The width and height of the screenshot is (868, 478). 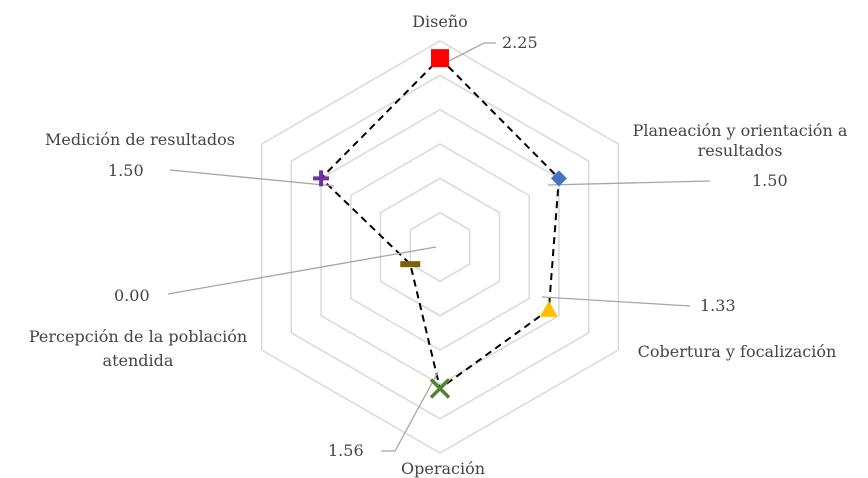 I want to click on category-label: Percepción de la población atendida, so click(x=138, y=348).